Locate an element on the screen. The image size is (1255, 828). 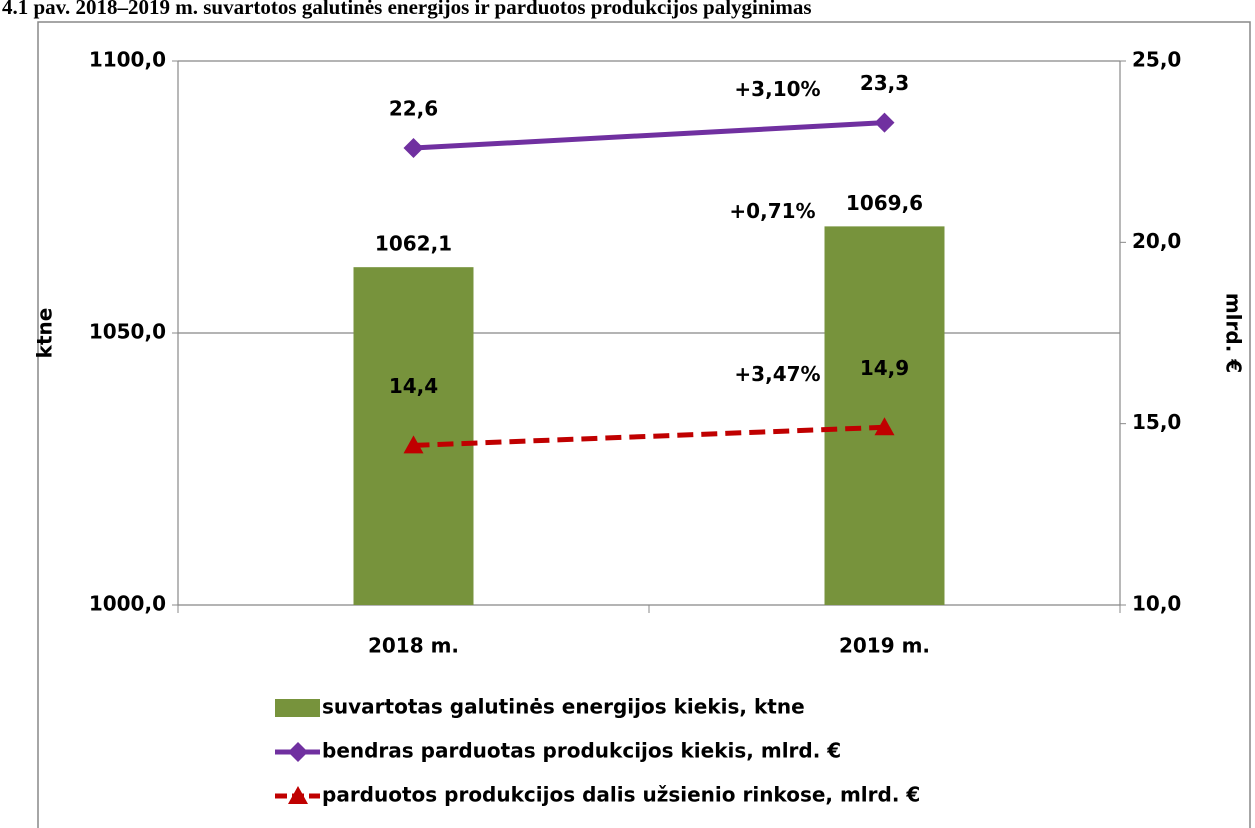
change-label: +0,71% is located at coordinates (772, 211).